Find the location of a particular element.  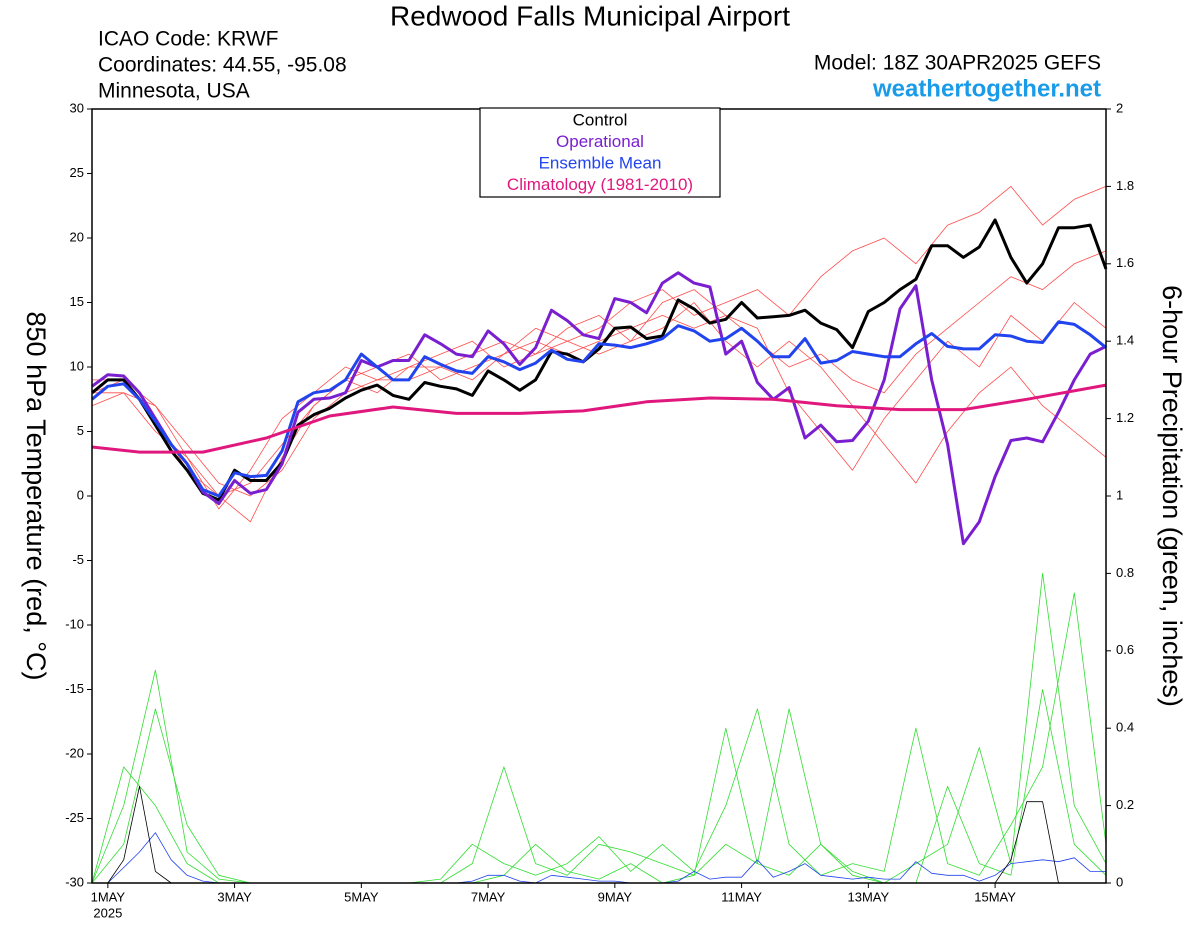

y-tick-label: -30 is located at coordinates (74, 881).